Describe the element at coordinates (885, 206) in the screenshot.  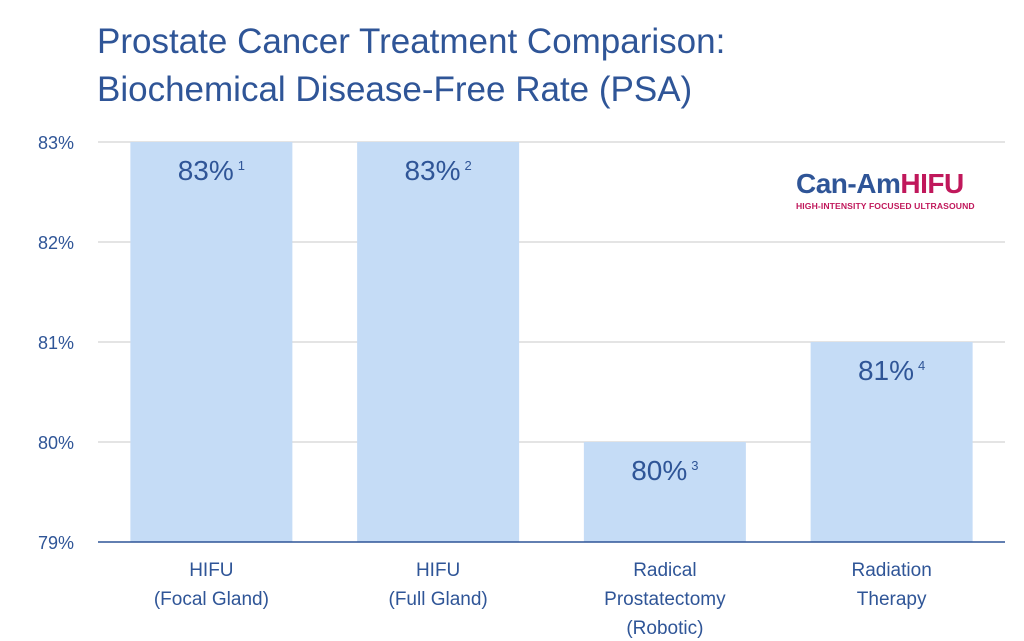
I see `logo-tagline: HIGH-INTENSITY FOCUSED ULTRASOUND` at that location.